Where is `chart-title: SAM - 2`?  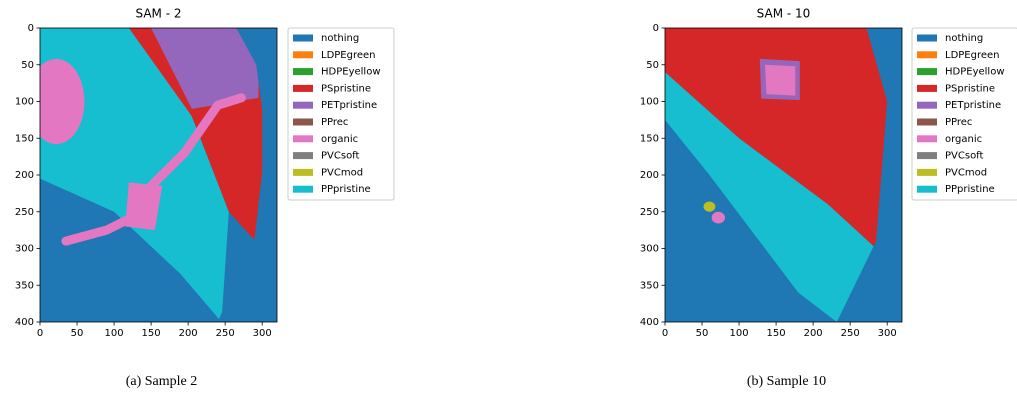
chart-title: SAM - 2 is located at coordinates (159, 14).